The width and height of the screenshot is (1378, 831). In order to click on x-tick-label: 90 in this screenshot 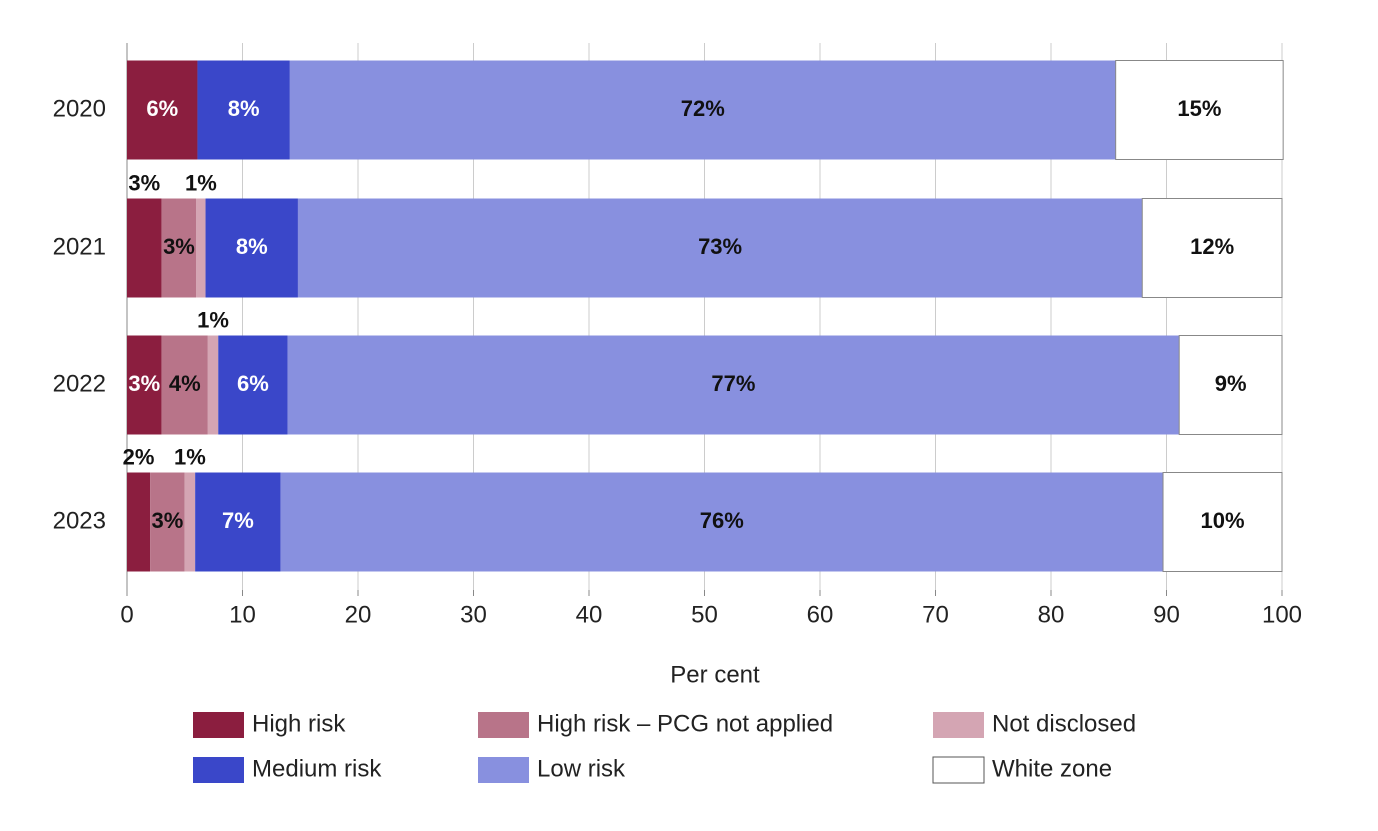, I will do `click(1166, 614)`.